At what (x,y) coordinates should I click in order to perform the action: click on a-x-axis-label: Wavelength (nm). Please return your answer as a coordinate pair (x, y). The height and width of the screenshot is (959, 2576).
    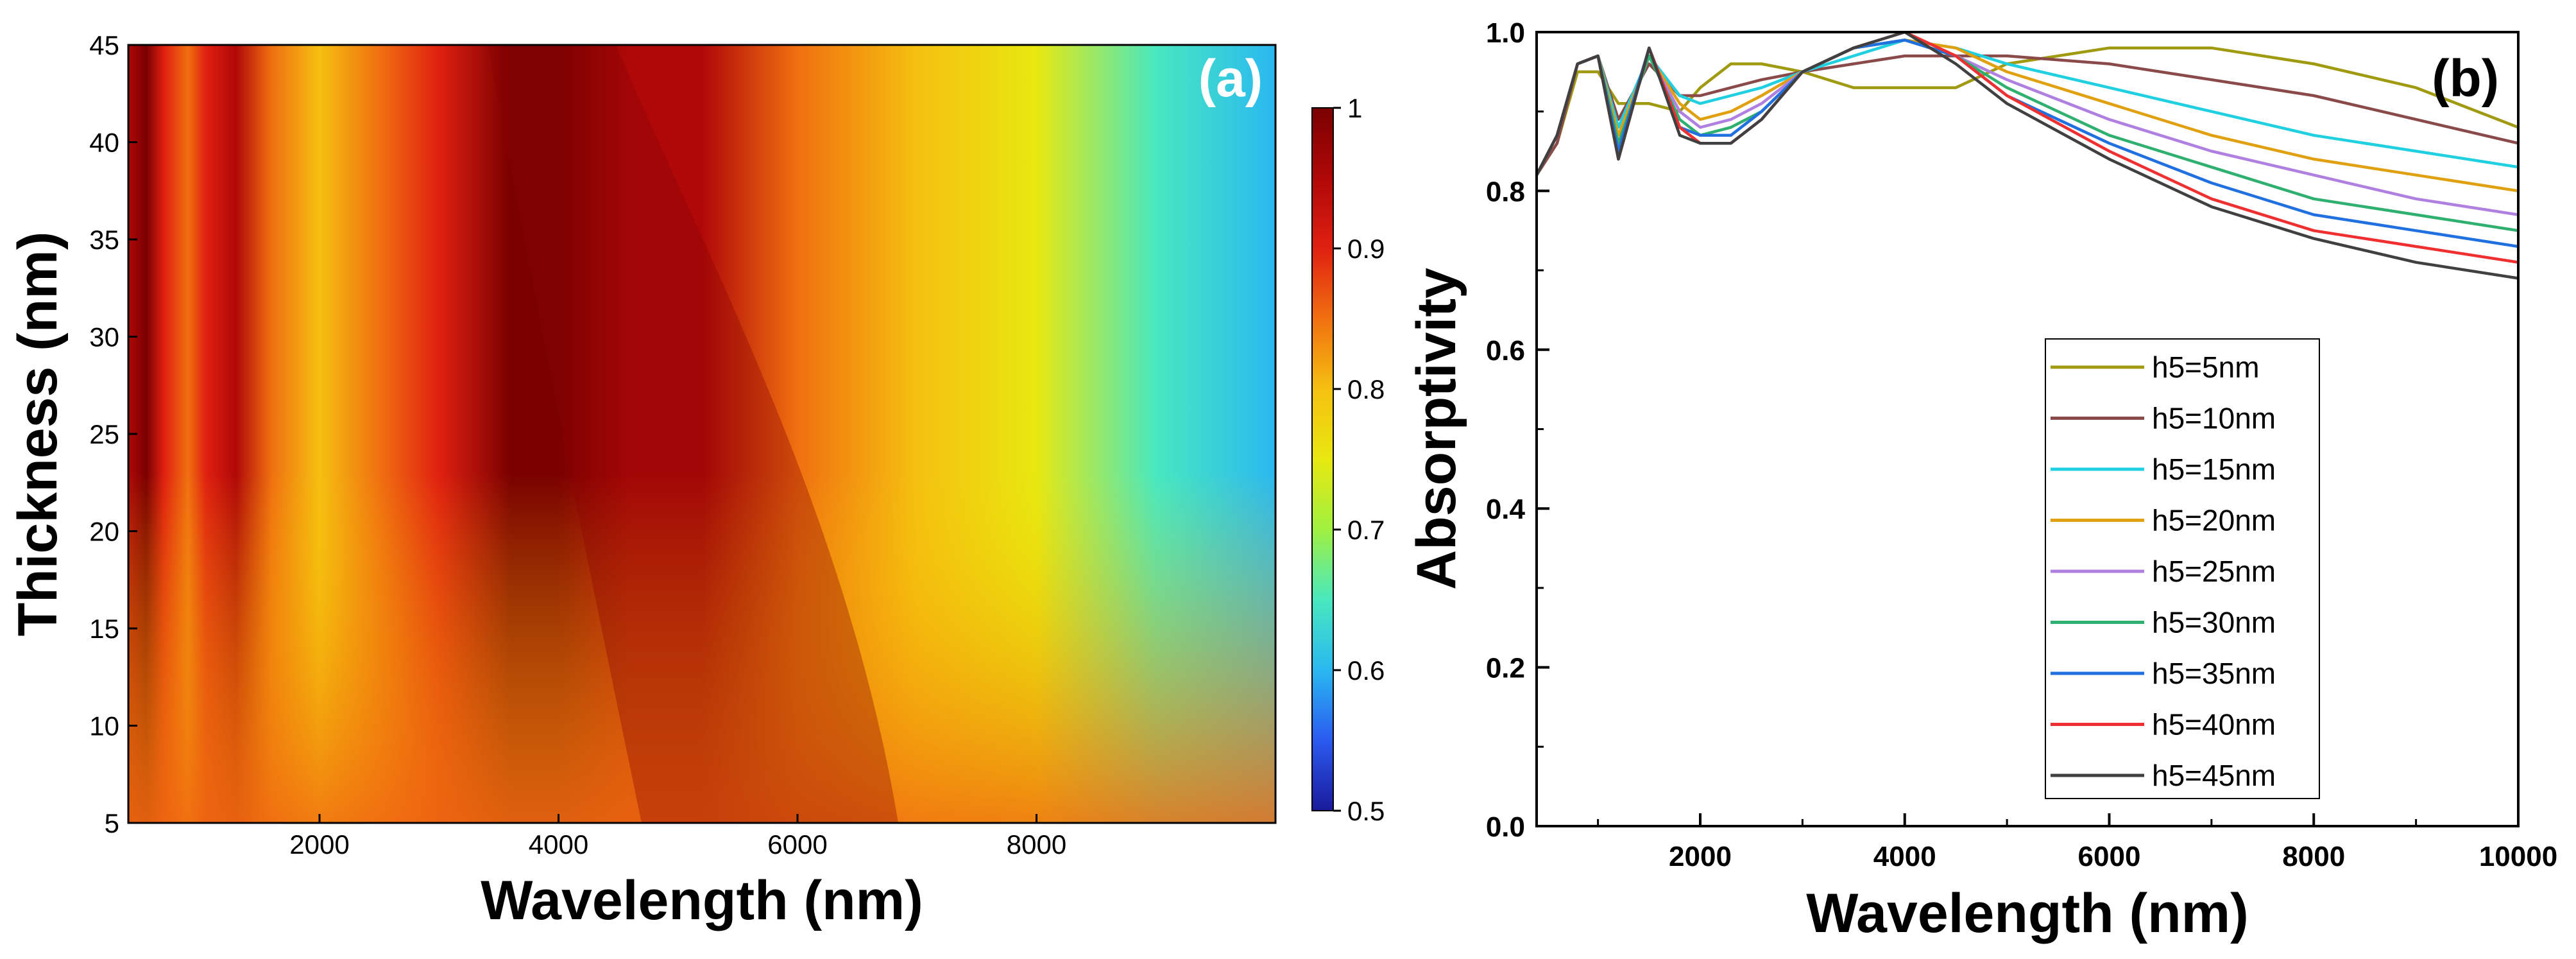
    Looking at the image, I should click on (702, 900).